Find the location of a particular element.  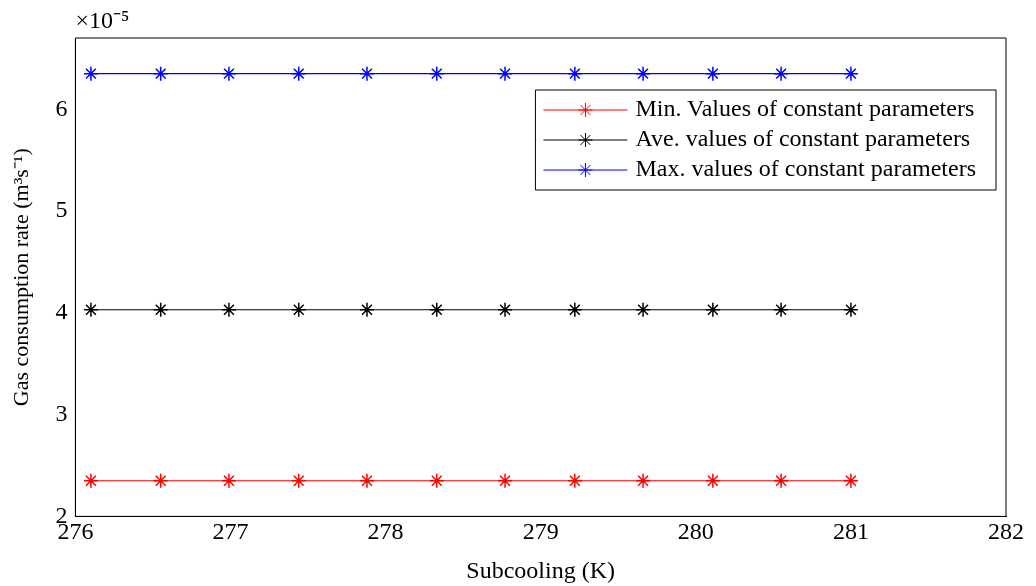

y-tick-label: 3 is located at coordinates (61, 412).